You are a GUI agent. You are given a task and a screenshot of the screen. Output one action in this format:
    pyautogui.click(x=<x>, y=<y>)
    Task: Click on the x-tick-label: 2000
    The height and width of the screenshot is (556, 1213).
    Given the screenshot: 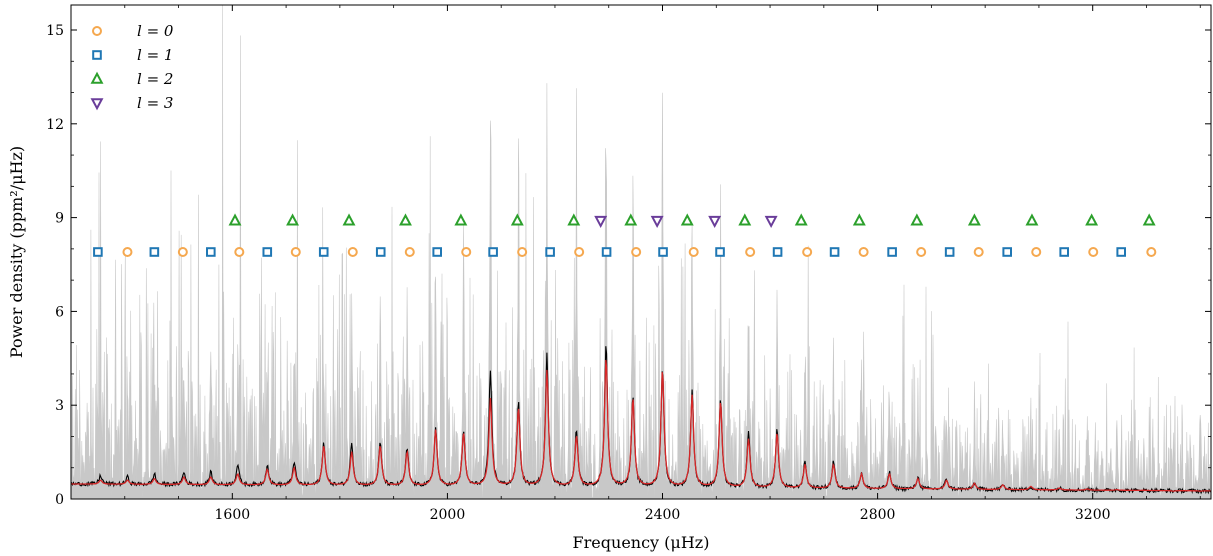 What is the action you would take?
    pyautogui.click(x=448, y=515)
    